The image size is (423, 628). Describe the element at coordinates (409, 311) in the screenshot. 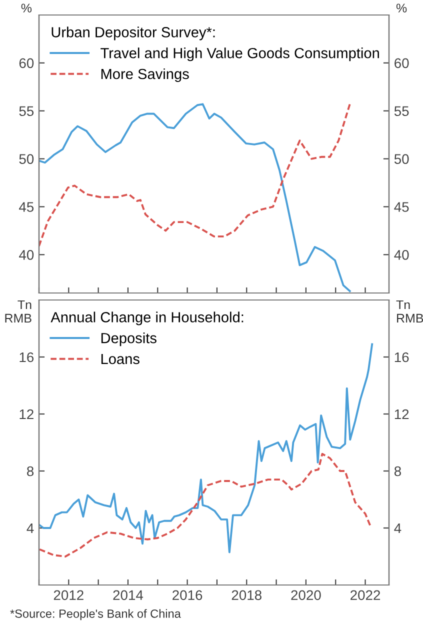

I see `y2-axis-title: Tn RMB` at that location.